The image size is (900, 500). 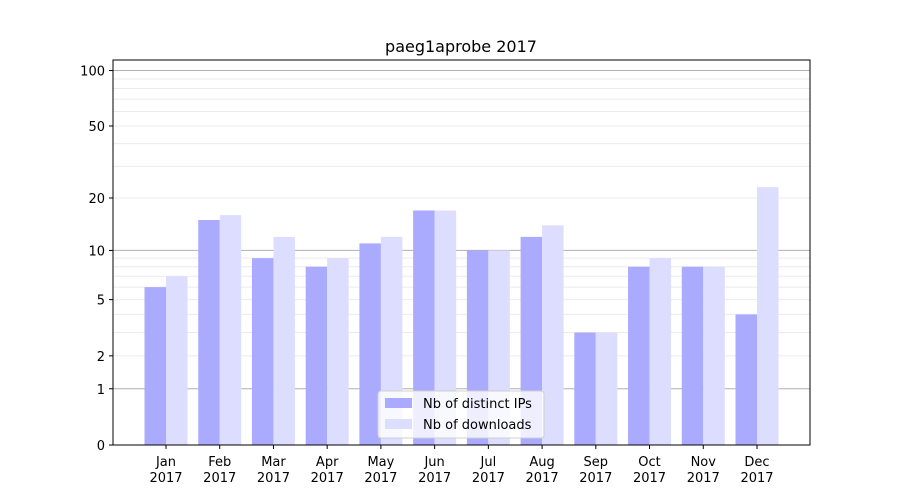 What do you see at coordinates (165, 470) in the screenshot?
I see `x-tick-label: Jan 2017` at bounding box center [165, 470].